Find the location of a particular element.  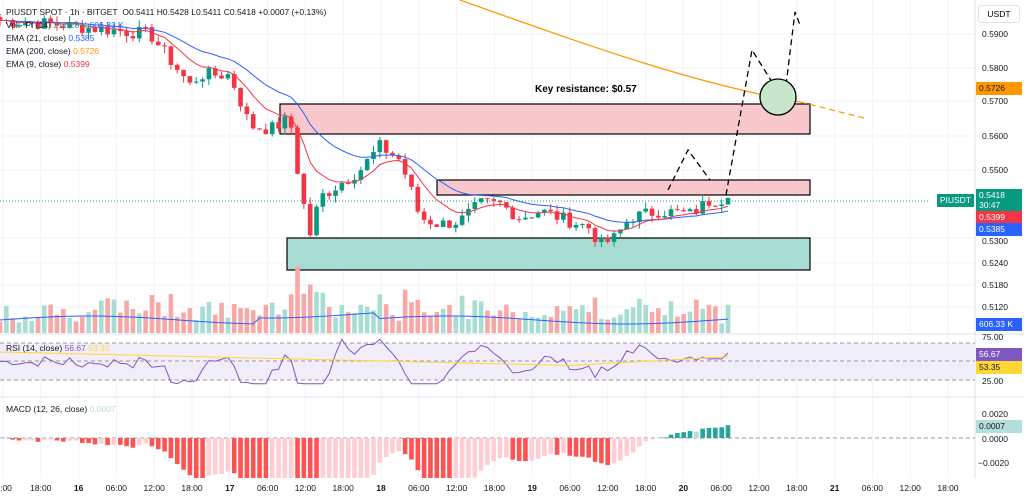

macd-tick: −0.0020 is located at coordinates (993, 463).